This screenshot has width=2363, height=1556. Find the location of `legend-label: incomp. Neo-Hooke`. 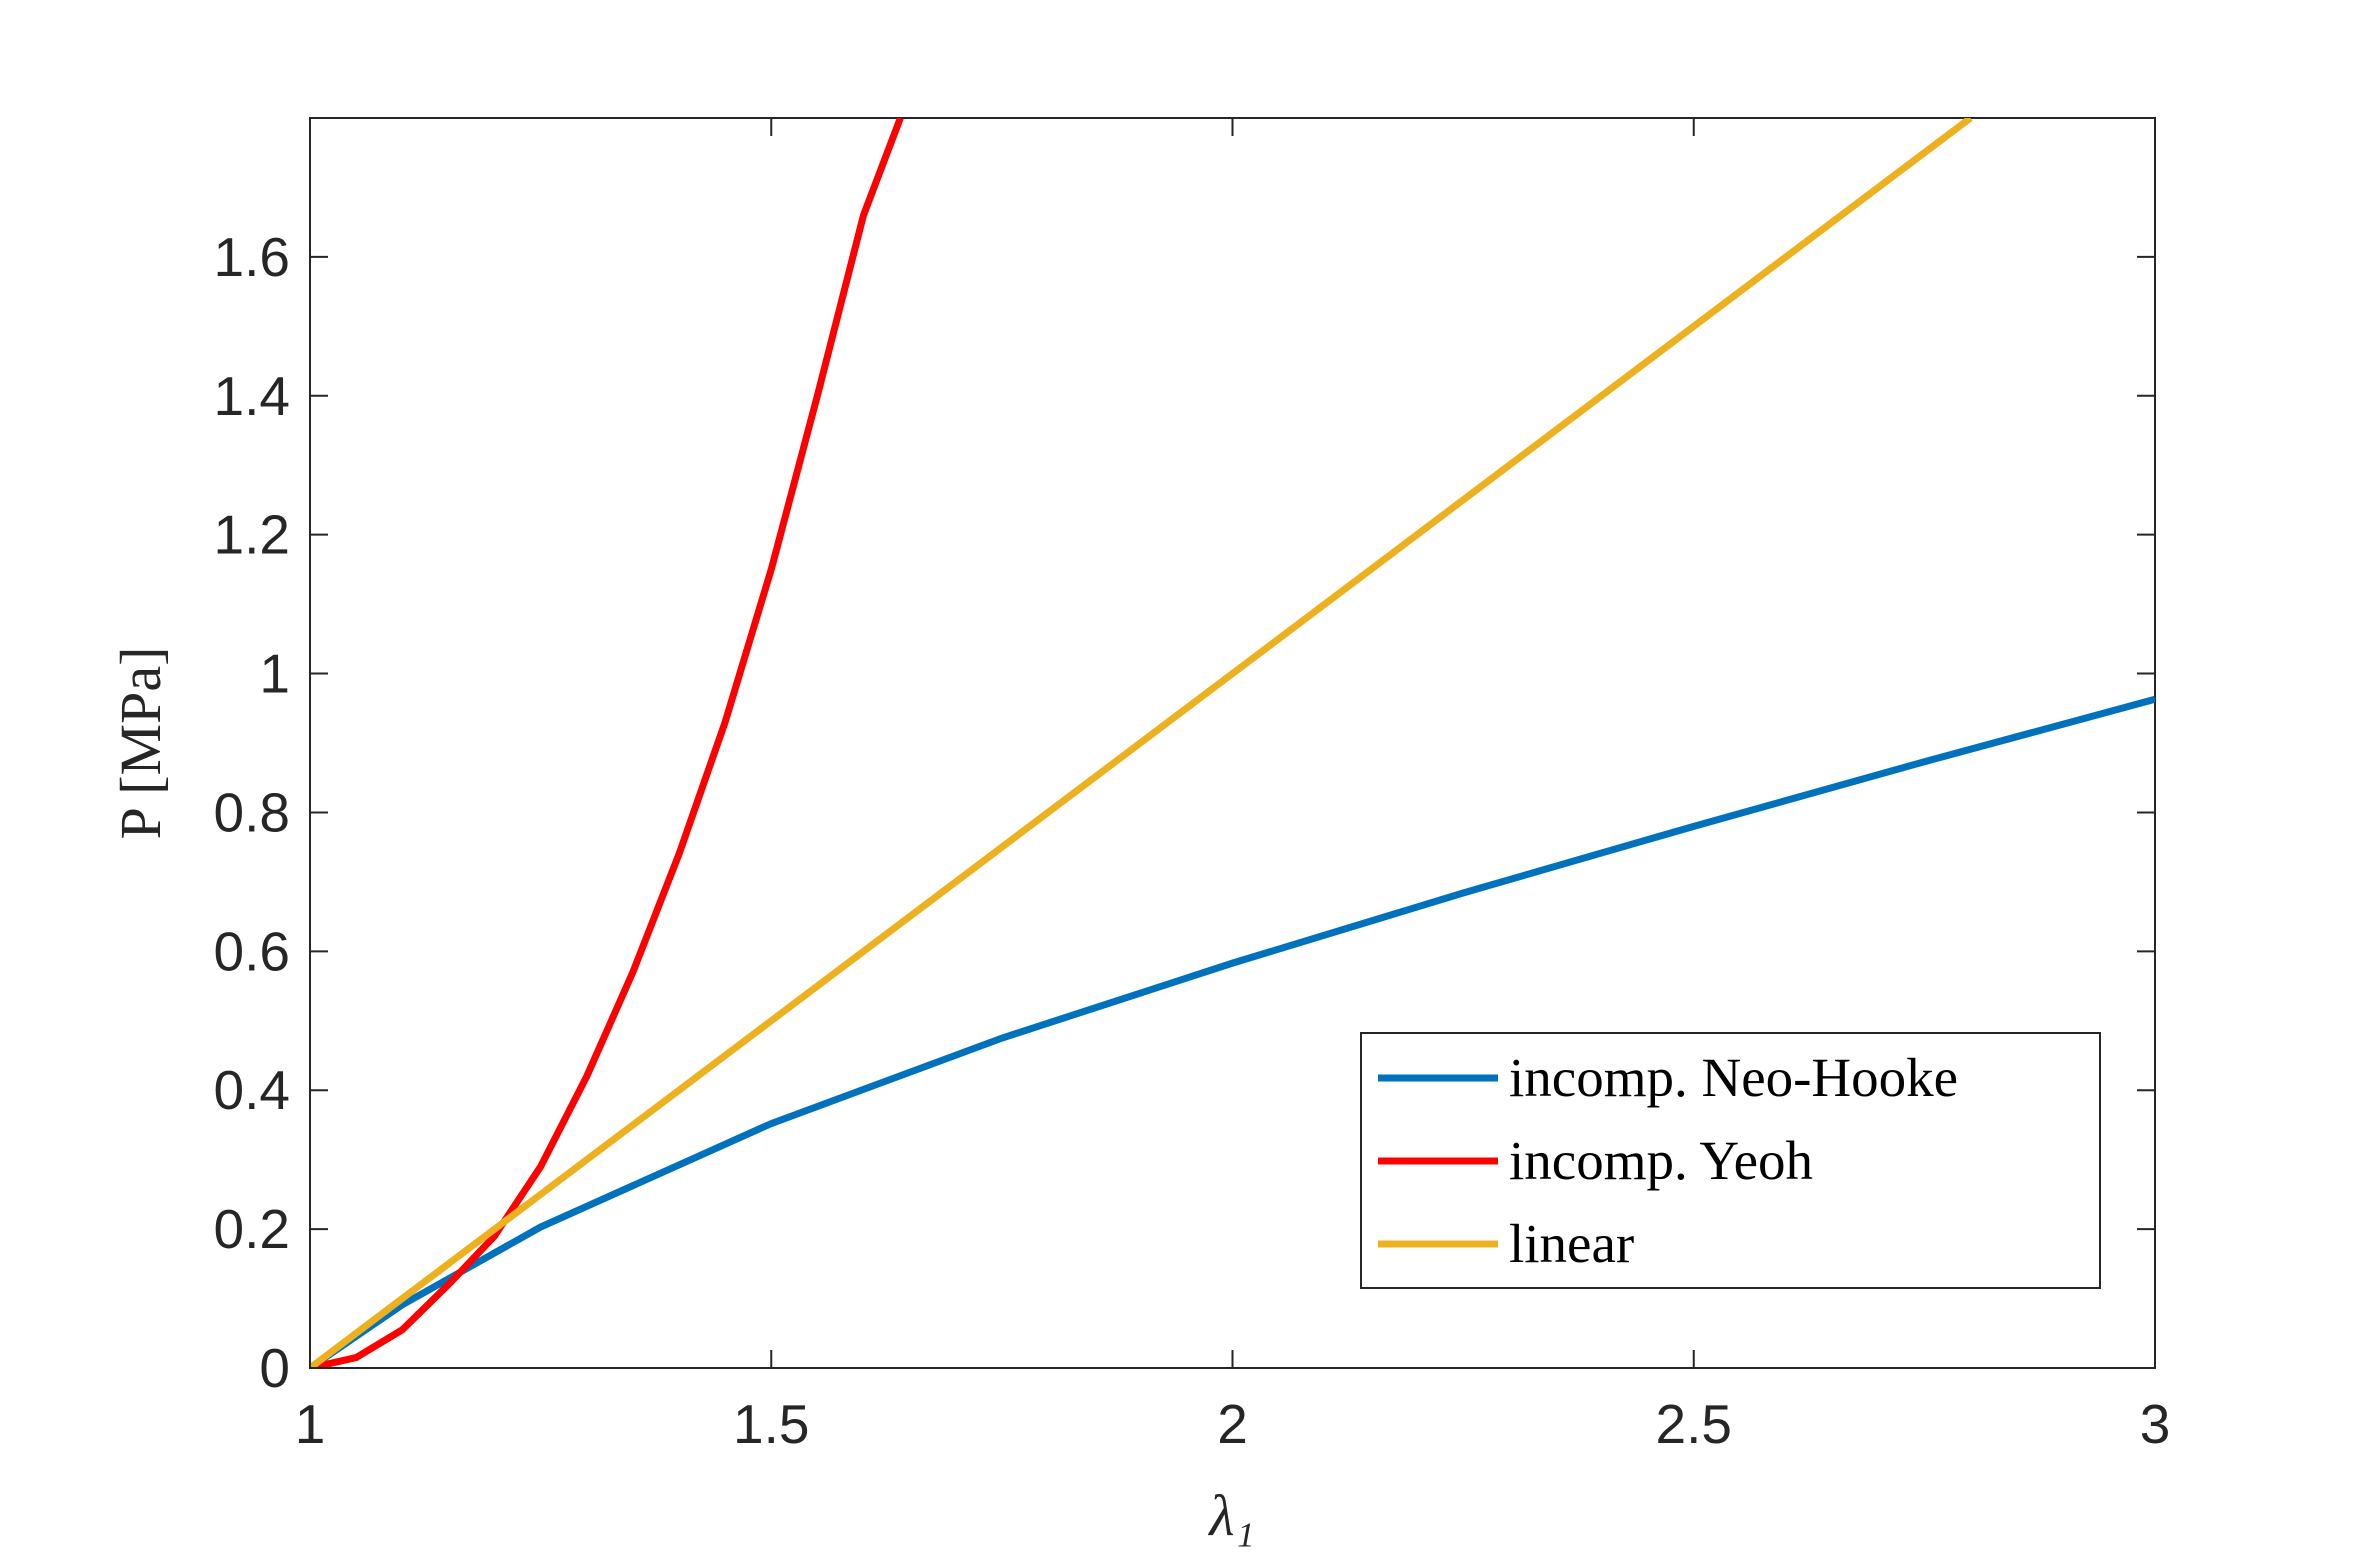

legend-label: incomp. Neo-Hooke is located at coordinates (1733, 1077).